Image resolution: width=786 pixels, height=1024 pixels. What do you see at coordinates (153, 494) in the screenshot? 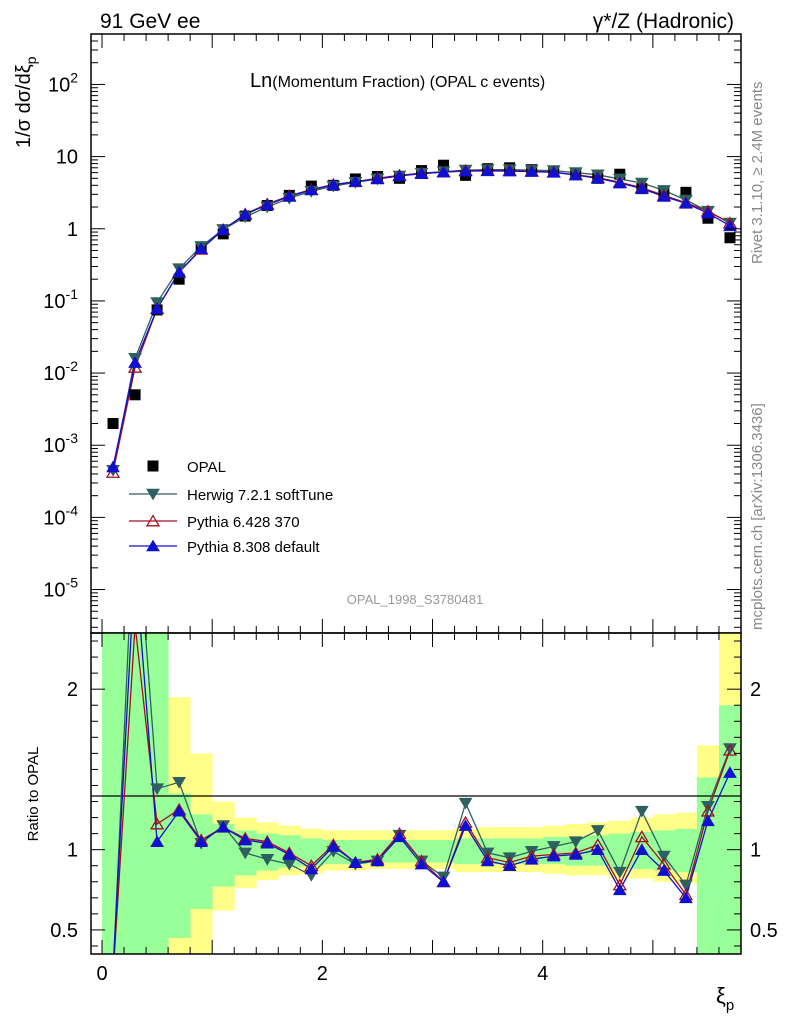
I see `legend-marker-herwig-7-2-1-softtune` at bounding box center [153, 494].